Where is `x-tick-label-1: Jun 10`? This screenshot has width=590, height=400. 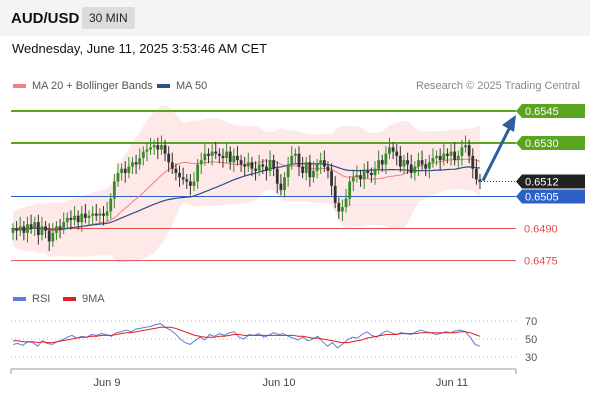 x-tick-label-1: Jun 10 is located at coordinates (278, 383).